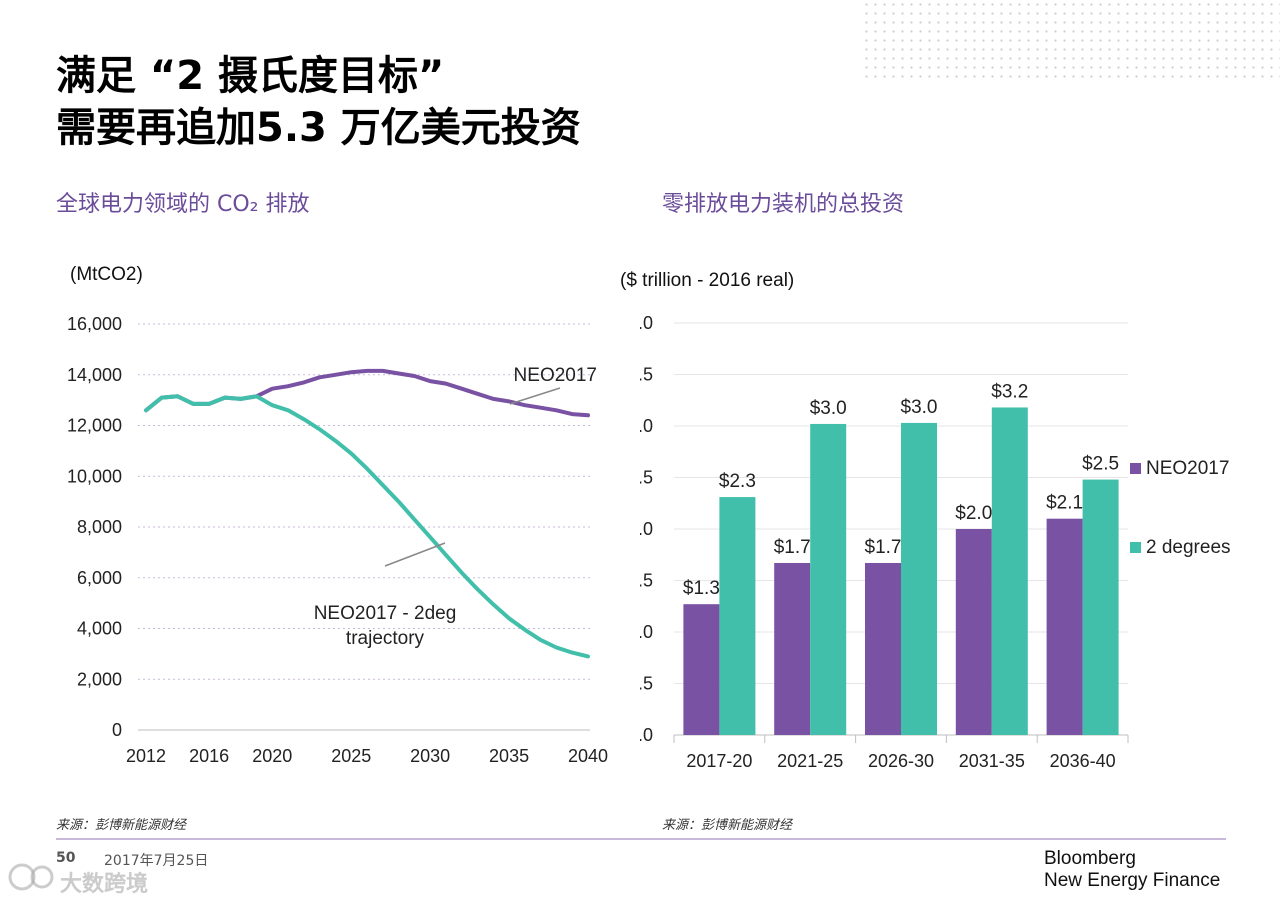 This screenshot has height=904, width=1280. Describe the element at coordinates (1064, 503) in the screenshot. I see `neo2017-bar-label: $2.1` at that location.